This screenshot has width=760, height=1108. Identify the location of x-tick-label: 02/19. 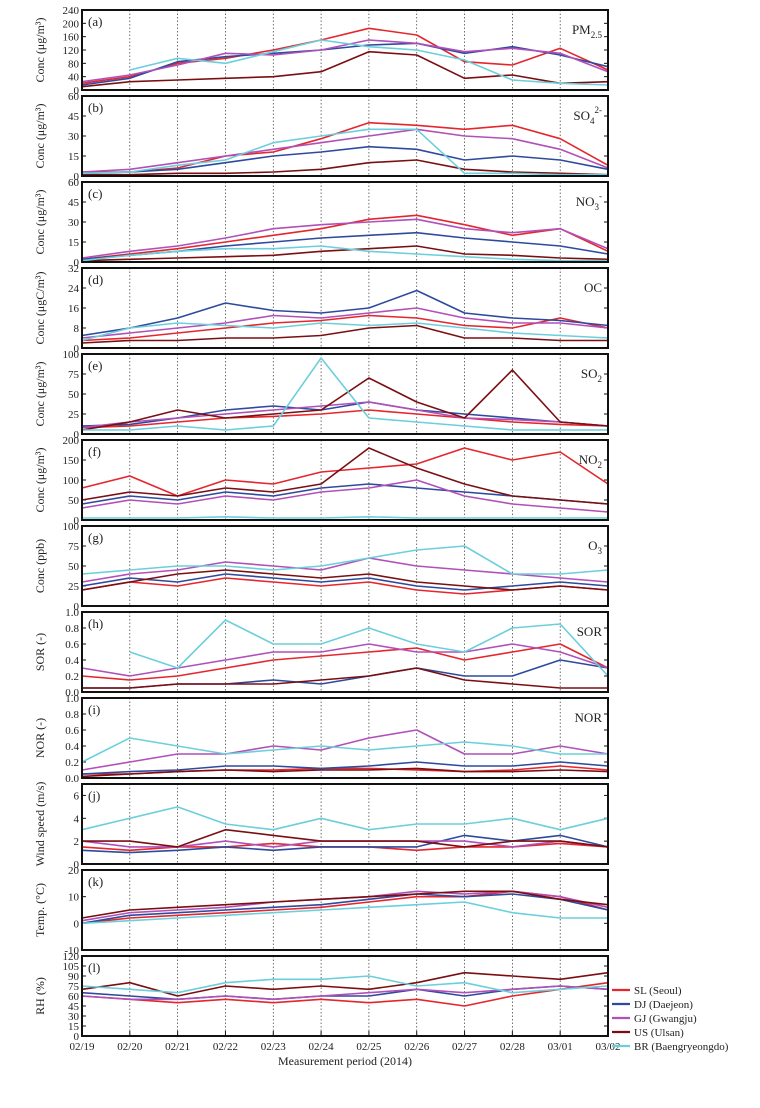
(82, 1047).